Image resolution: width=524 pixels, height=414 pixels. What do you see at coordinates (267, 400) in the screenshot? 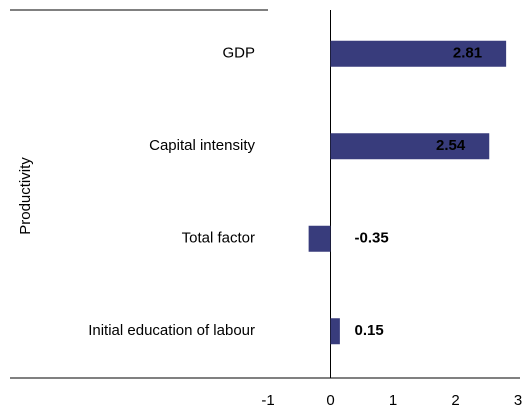
I see `x-tick-label: -1` at bounding box center [267, 400].